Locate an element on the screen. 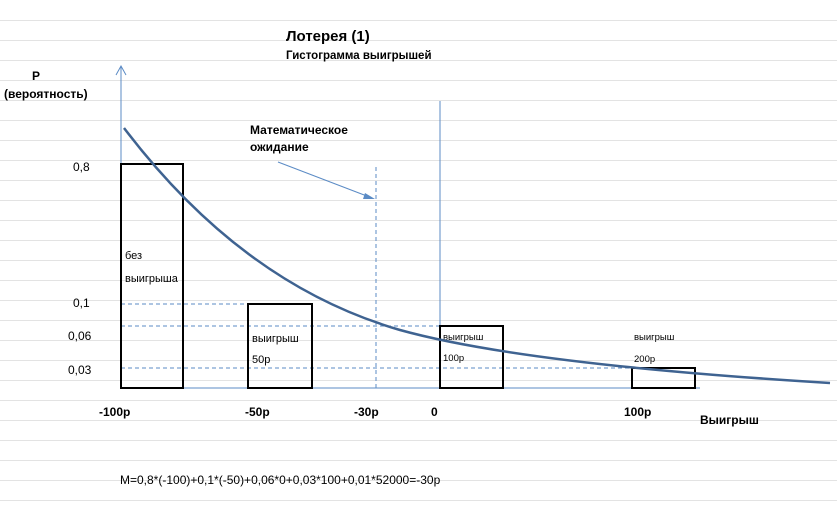 This screenshot has width=837, height=513. y-tick-label: 0,1 is located at coordinates (81, 303).